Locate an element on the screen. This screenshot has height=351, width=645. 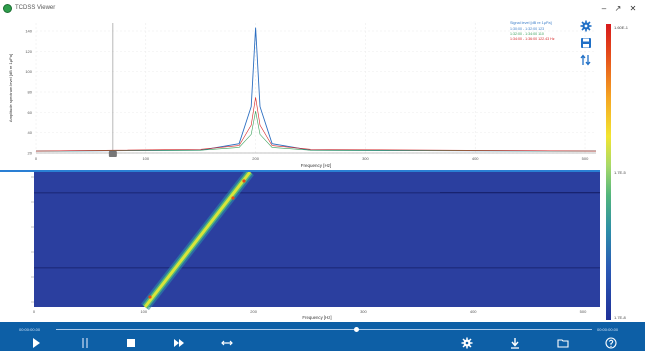
stop-icon is located at coordinates (131, 343).